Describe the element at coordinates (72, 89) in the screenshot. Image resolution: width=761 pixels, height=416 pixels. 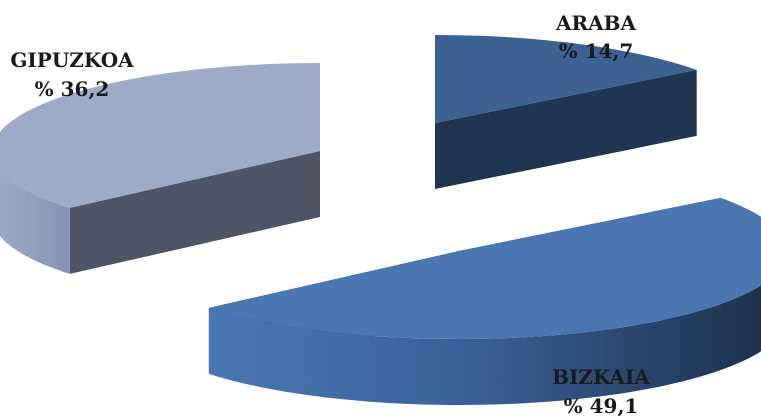
I see `slice-value-gipuzkoa: % 36,2` at that location.